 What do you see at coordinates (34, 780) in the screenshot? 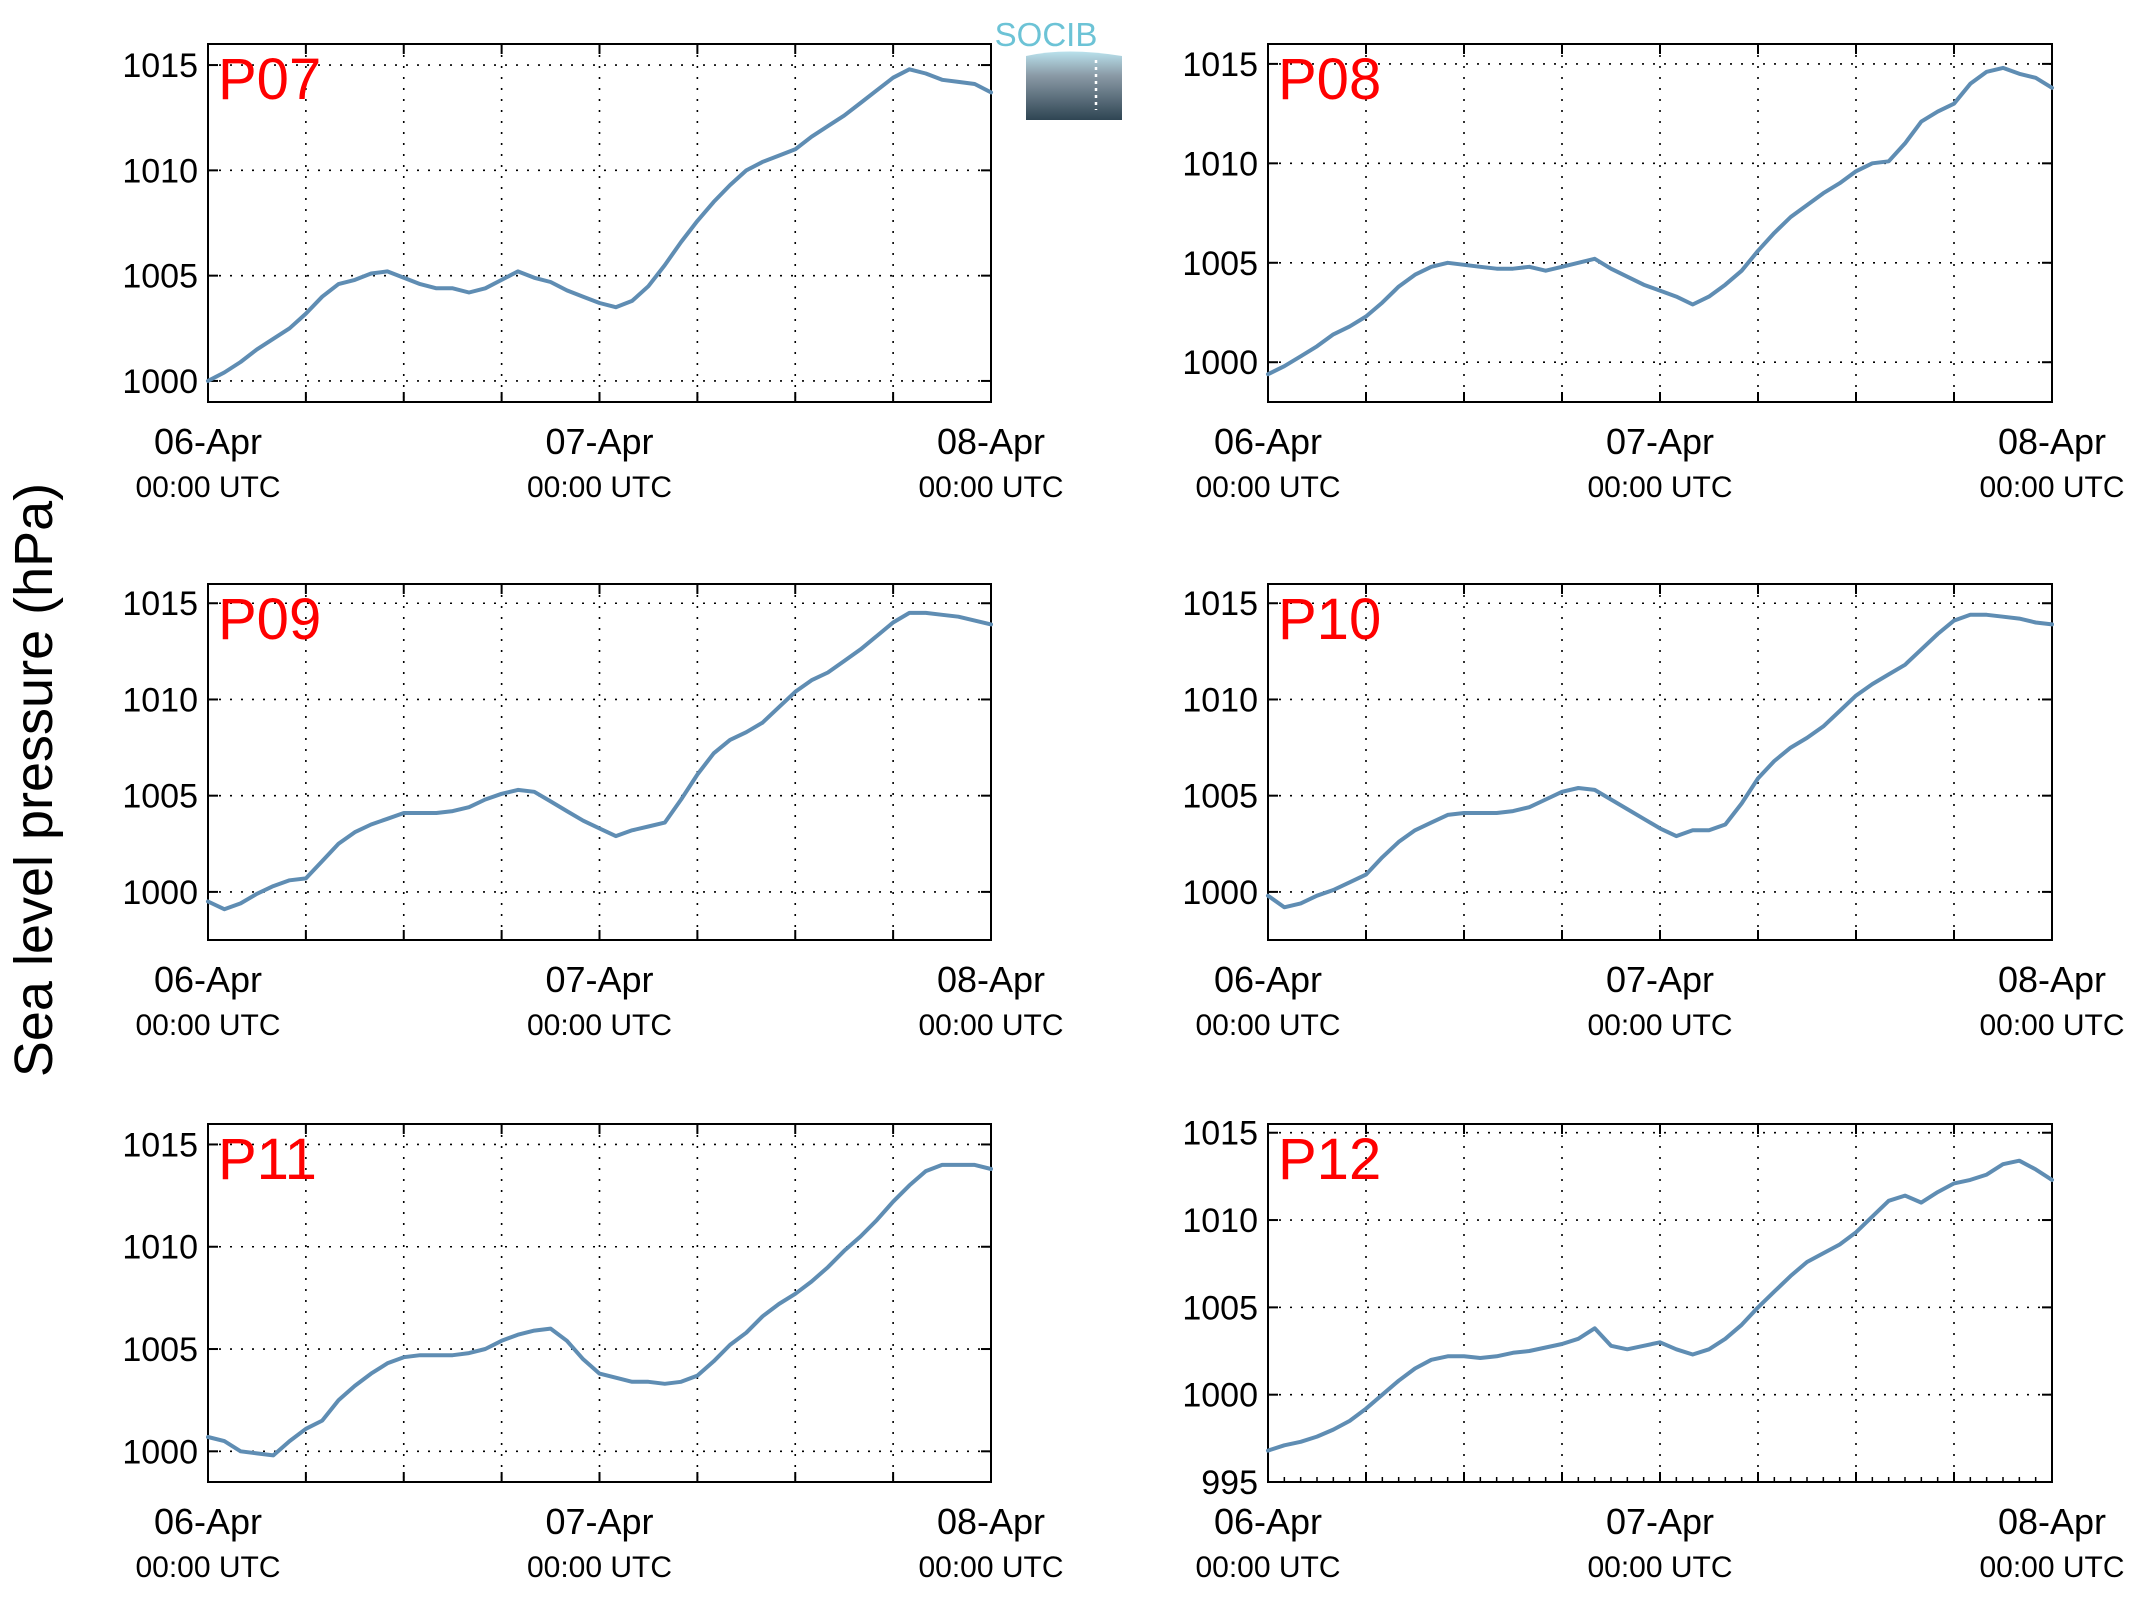
I see `y-axis-label: Sea level pressure (hPa)` at bounding box center [34, 780].